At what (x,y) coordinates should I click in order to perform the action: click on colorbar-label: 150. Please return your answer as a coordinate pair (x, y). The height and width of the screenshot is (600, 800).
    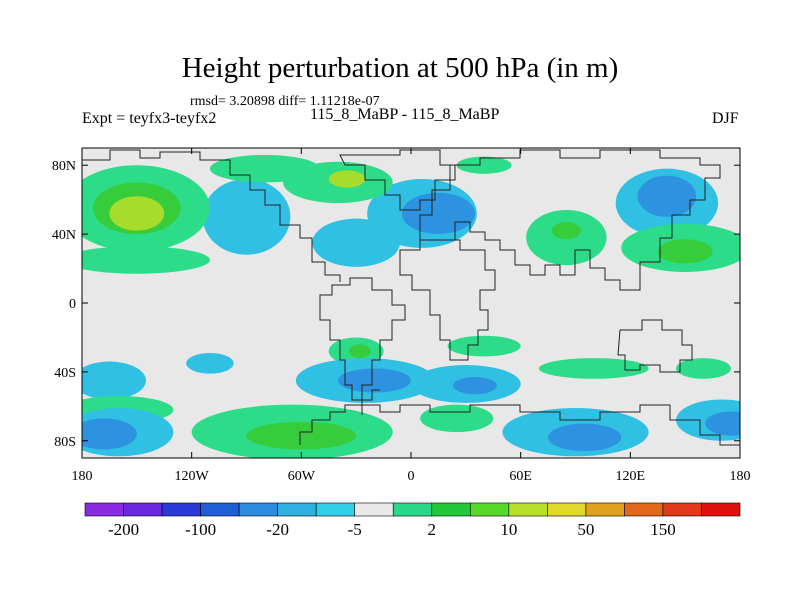
    Looking at the image, I should click on (663, 529).